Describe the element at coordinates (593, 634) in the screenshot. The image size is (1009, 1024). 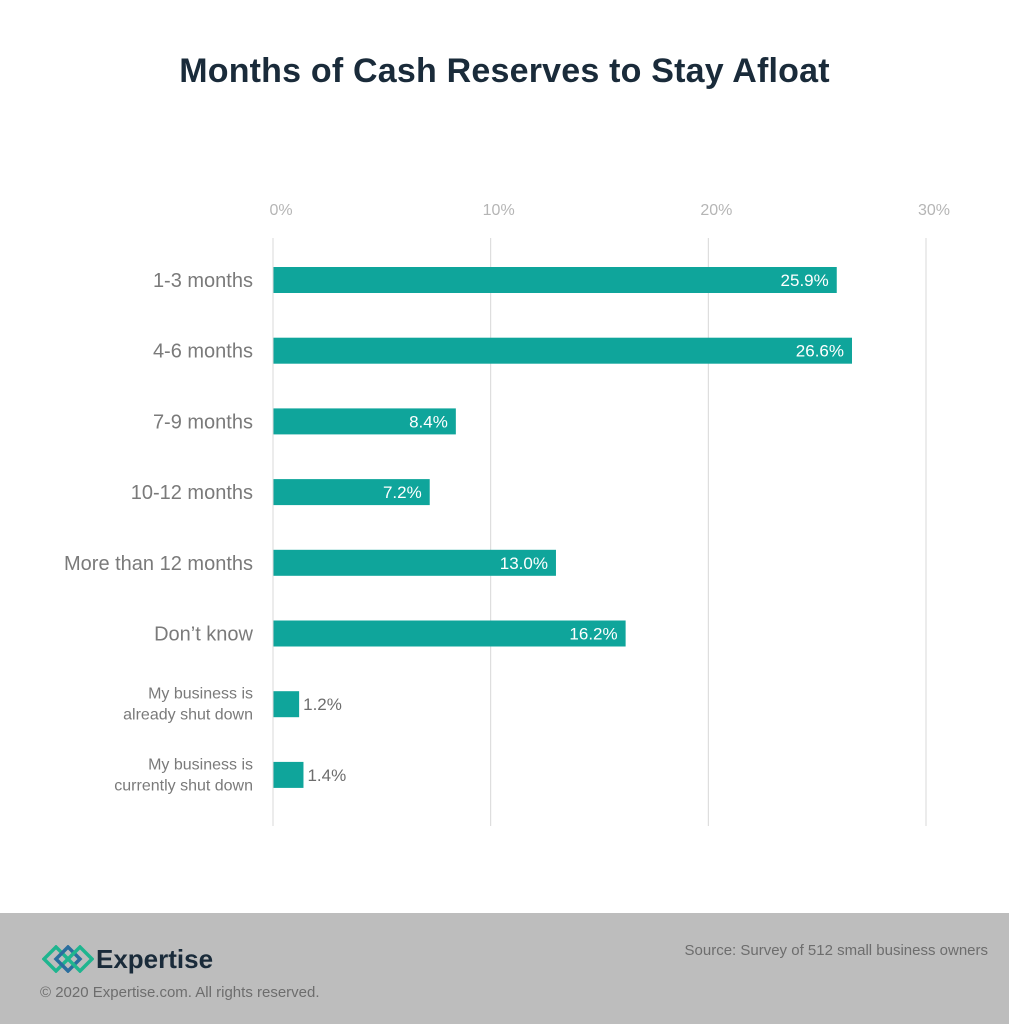
I see `value-label: 16.2%` at that location.